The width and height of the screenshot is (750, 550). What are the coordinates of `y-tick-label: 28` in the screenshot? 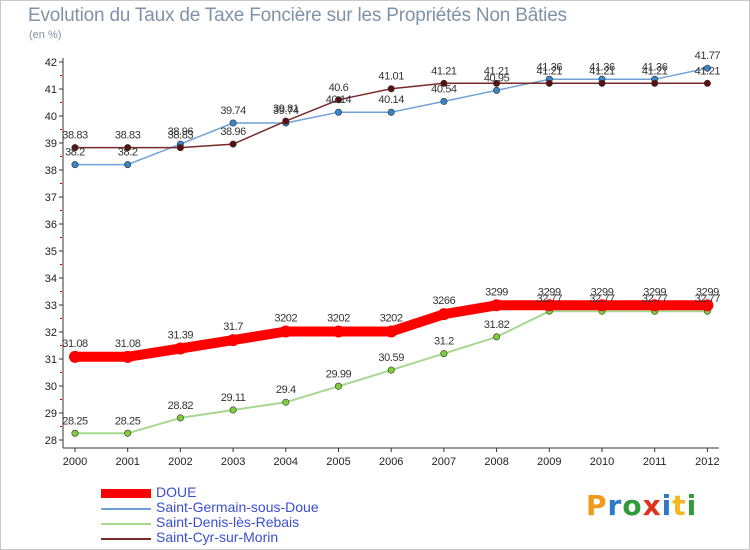 It's located at (51, 441).